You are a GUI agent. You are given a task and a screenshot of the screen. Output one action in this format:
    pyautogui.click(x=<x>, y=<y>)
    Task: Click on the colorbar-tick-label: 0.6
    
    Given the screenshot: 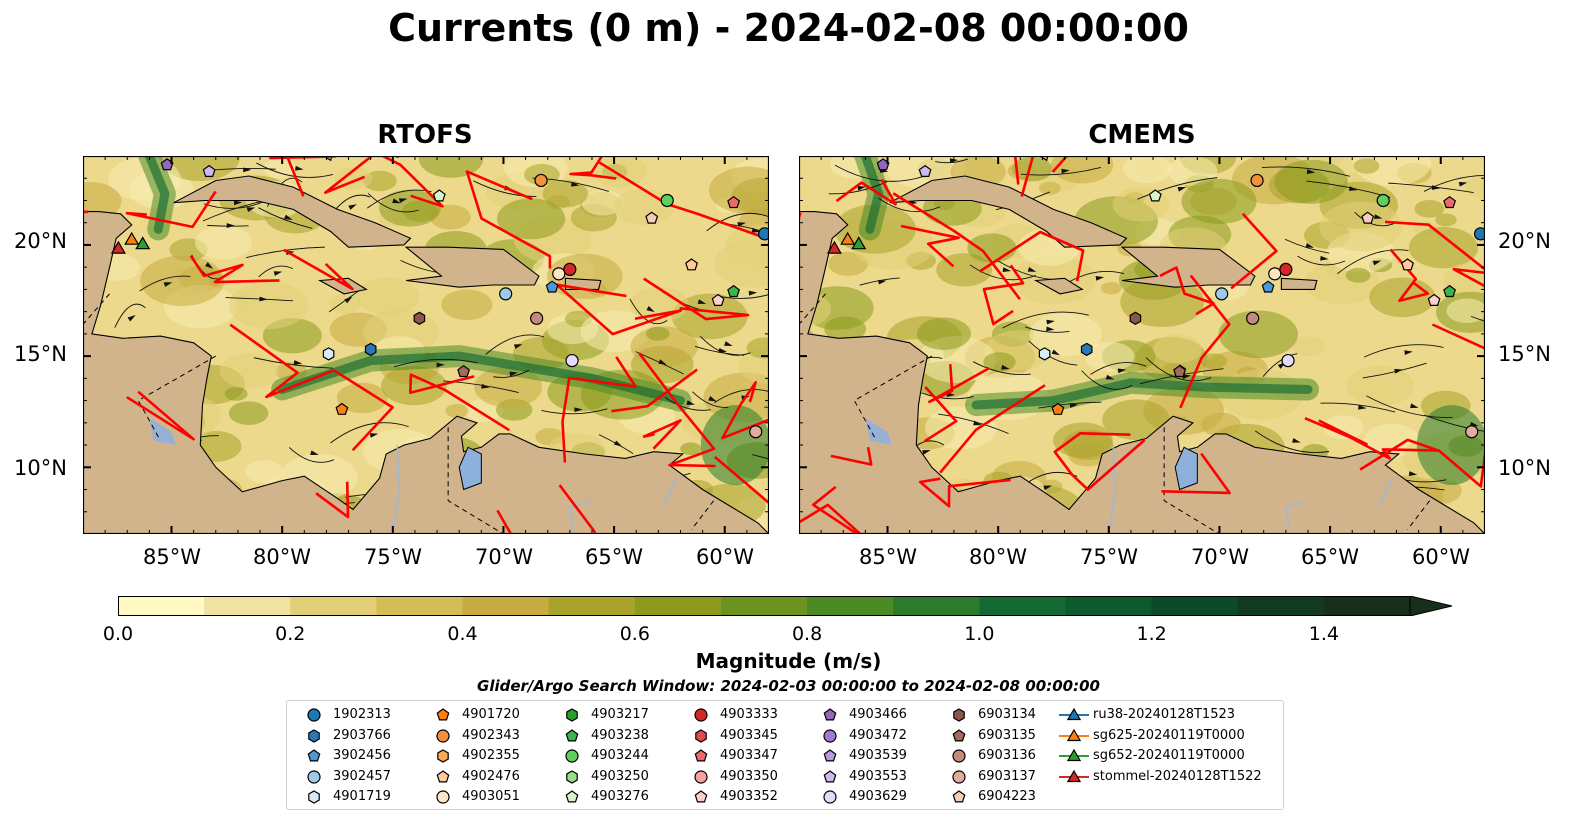 What is the action you would take?
    pyautogui.click(x=634, y=634)
    